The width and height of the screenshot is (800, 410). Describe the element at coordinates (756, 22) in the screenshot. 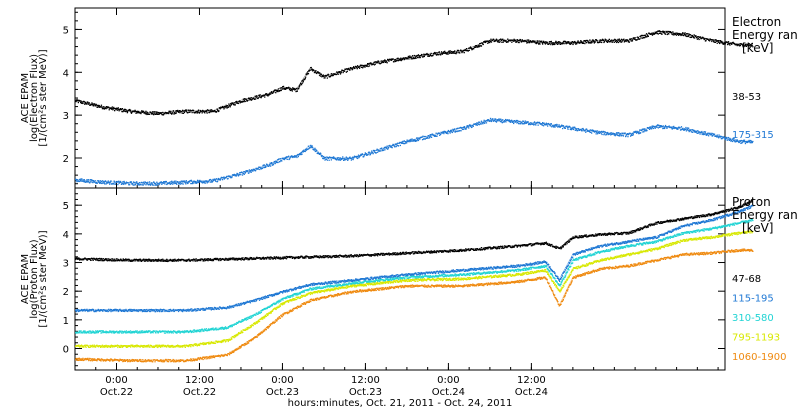

I see `electron-legend-title: Electron` at that location.